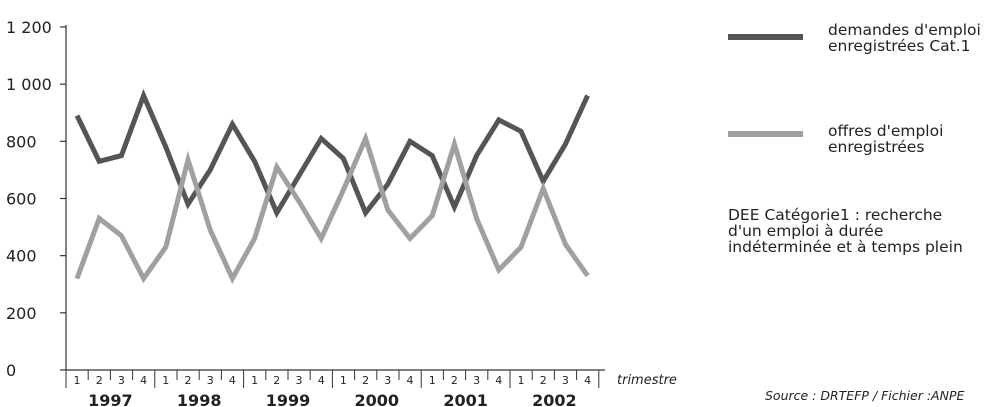 The width and height of the screenshot is (995, 407). I want to click on year-label: 1998, so click(199, 399).